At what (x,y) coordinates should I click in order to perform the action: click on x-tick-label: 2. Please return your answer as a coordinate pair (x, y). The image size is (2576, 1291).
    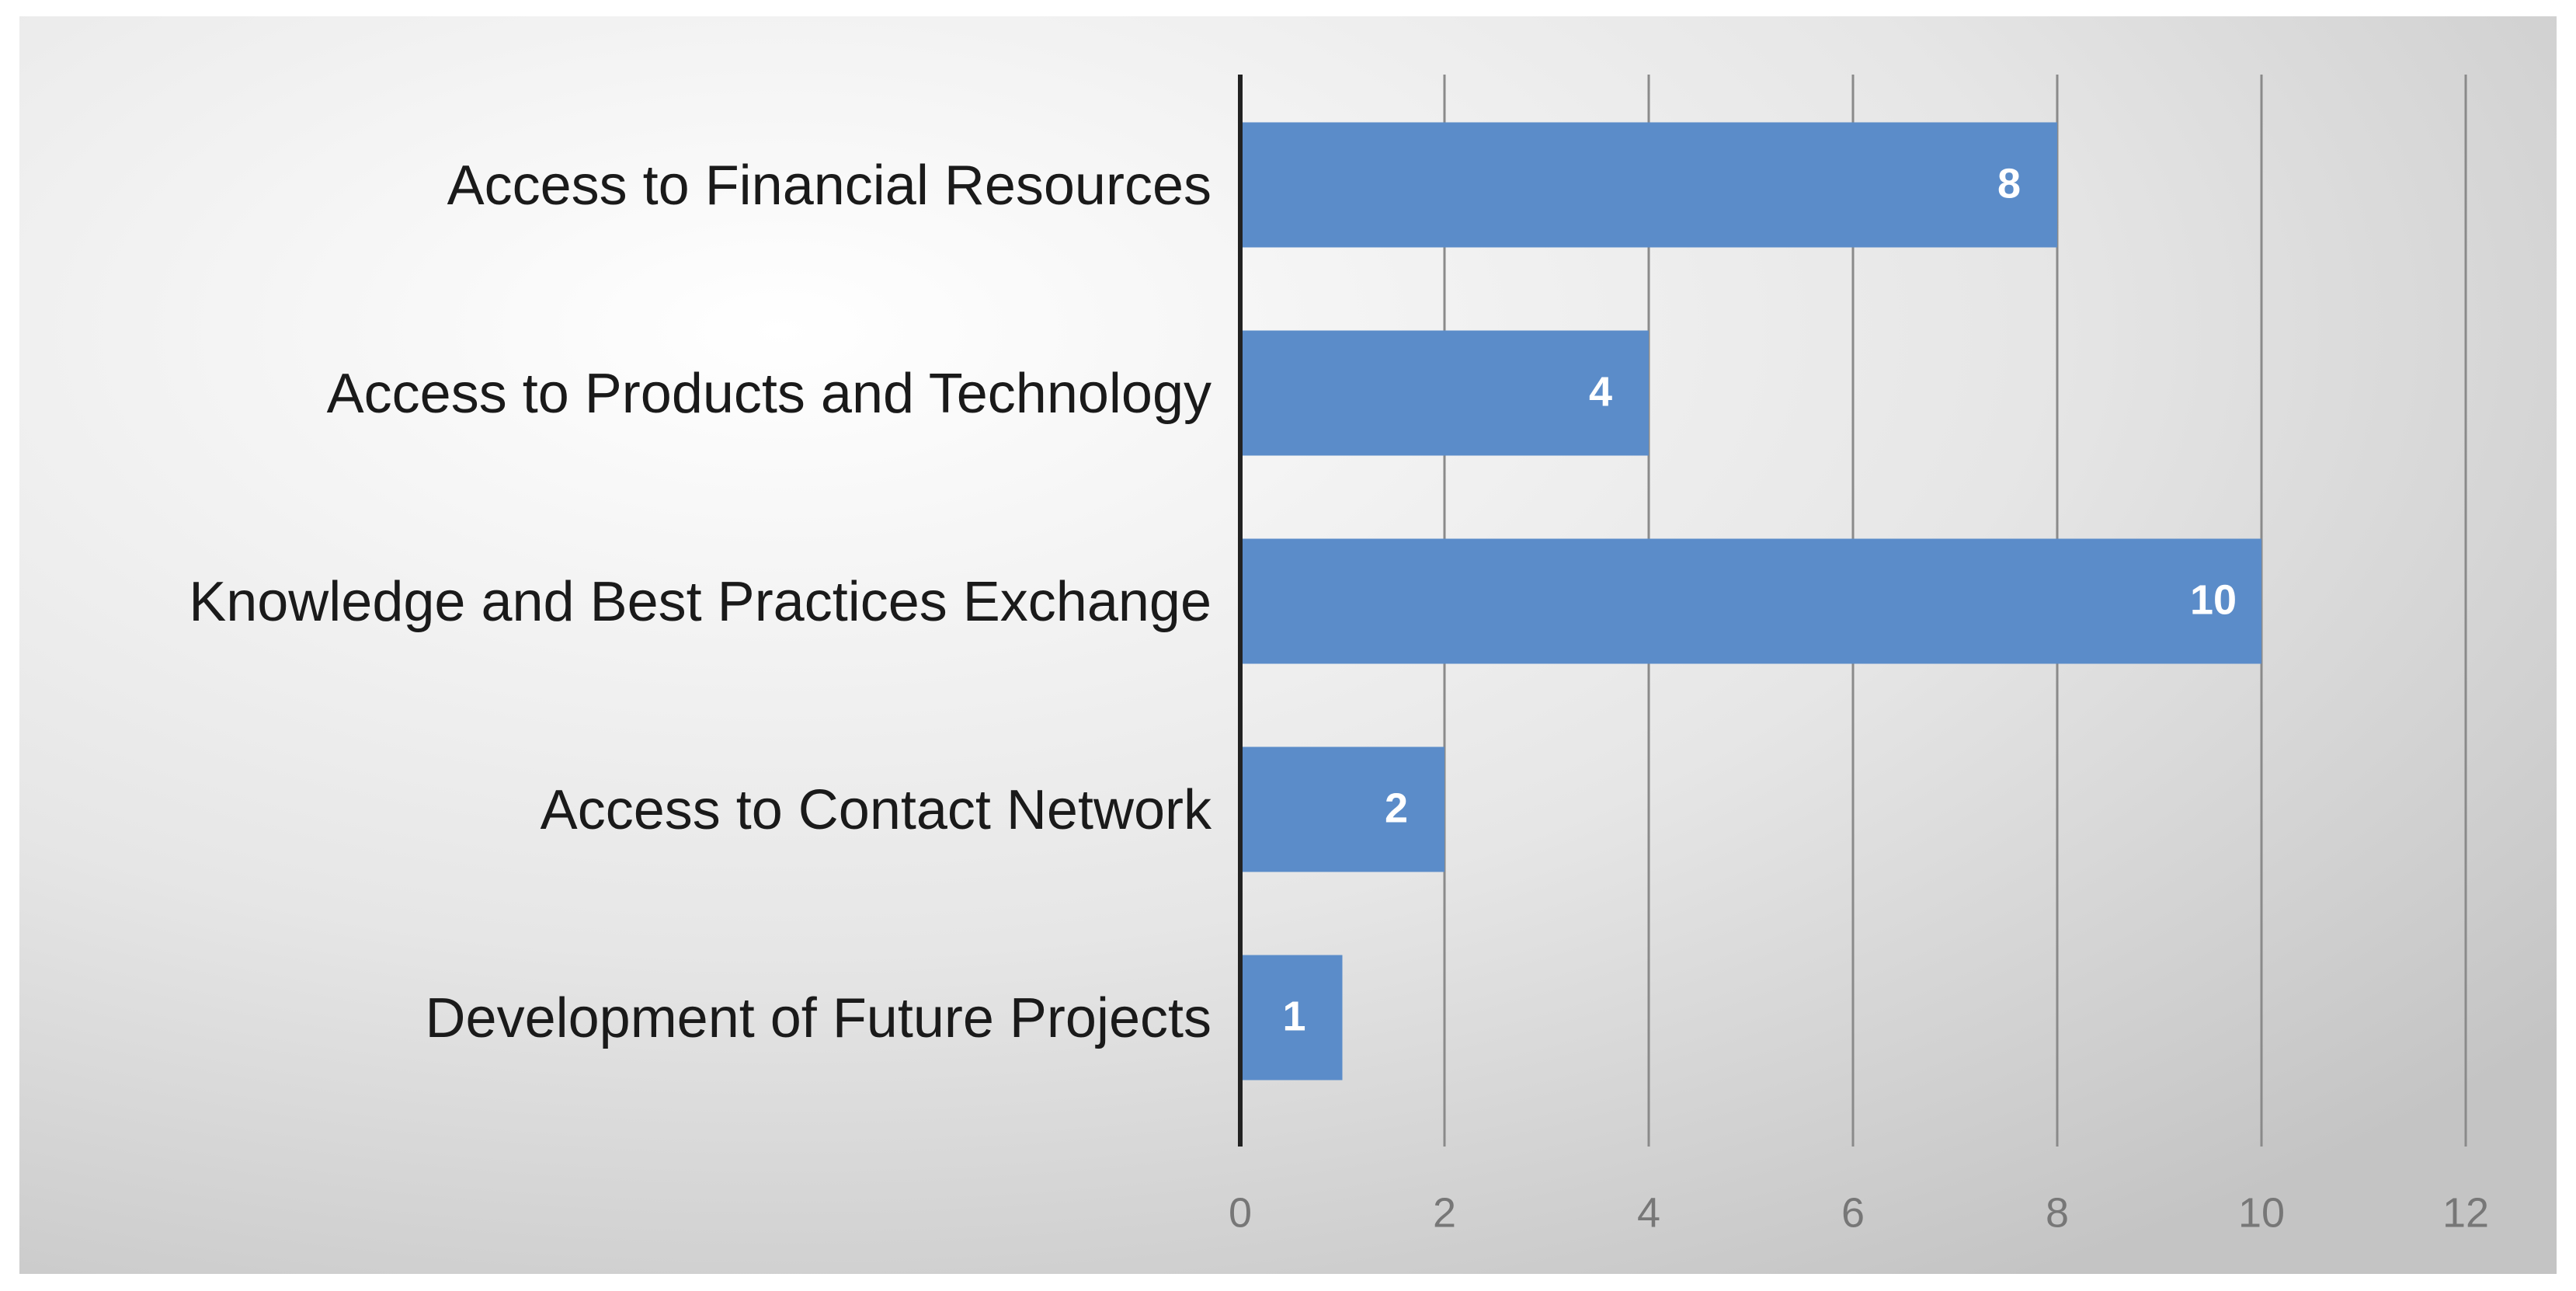
    Looking at the image, I should click on (1444, 1212).